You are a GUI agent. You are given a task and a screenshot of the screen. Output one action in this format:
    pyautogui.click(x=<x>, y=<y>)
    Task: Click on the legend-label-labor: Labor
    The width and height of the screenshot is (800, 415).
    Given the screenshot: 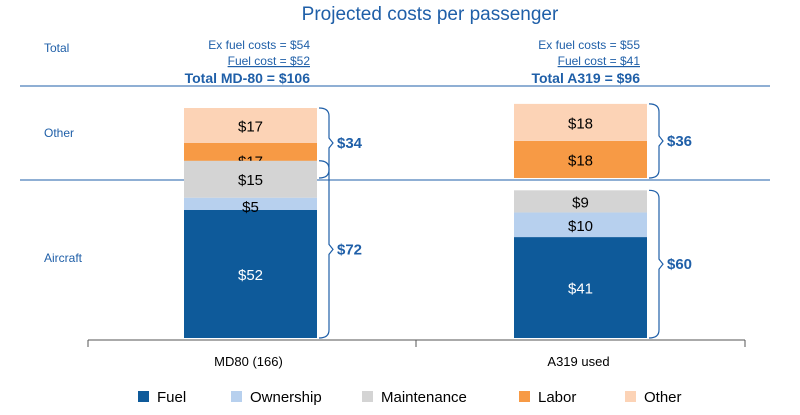 What is the action you would take?
    pyautogui.click(x=557, y=397)
    